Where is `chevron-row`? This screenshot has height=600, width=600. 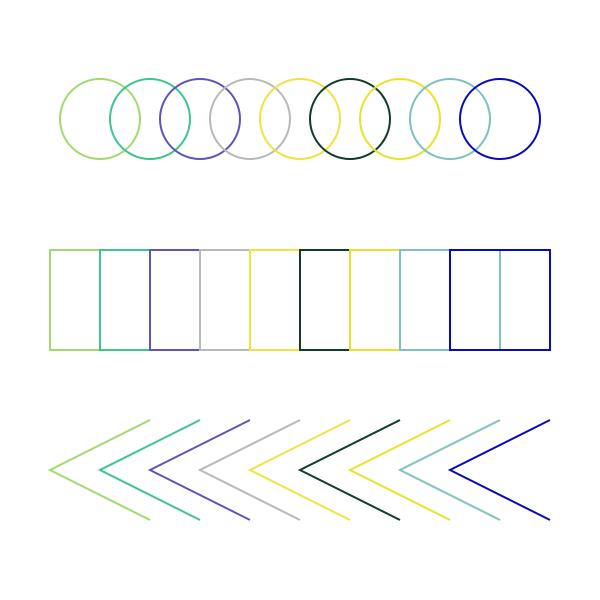 chevron-row is located at coordinates (299, 470).